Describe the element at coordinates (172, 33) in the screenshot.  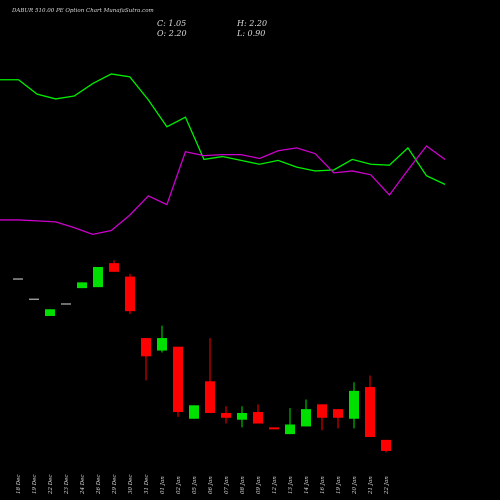
I see `info-open: O: 2.20` at that location.